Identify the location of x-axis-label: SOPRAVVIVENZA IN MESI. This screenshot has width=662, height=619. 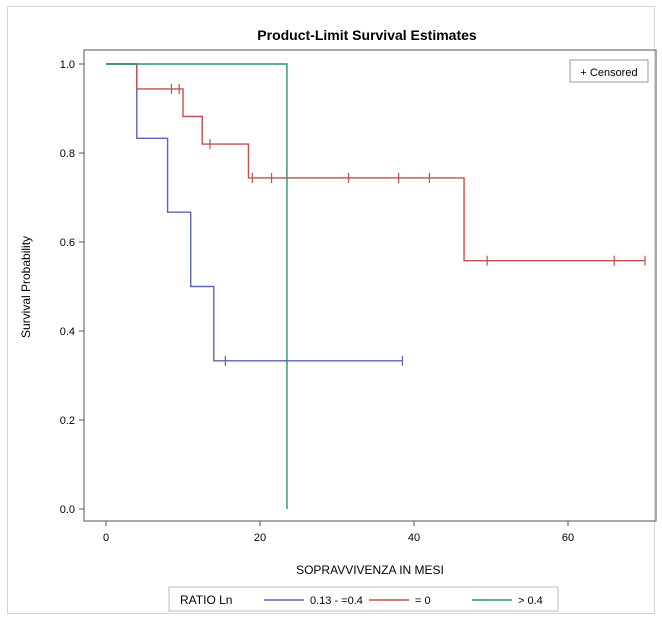
(370, 570).